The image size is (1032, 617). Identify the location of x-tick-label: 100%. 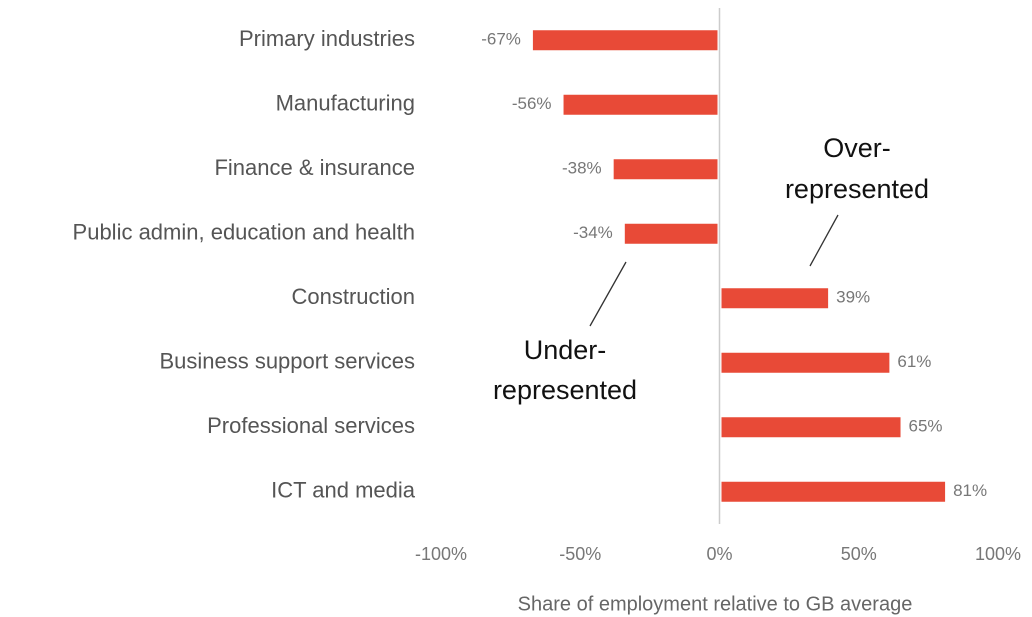
(998, 554).